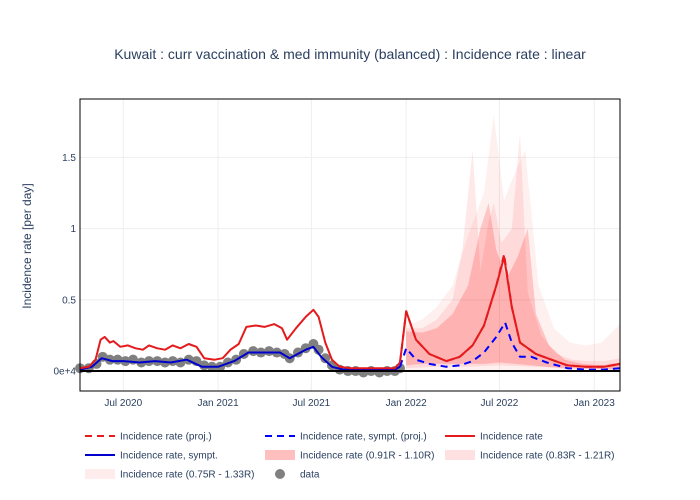  I want to click on legend-label-band83: Incidence rate (0.83R - 1.21R), so click(547, 456).